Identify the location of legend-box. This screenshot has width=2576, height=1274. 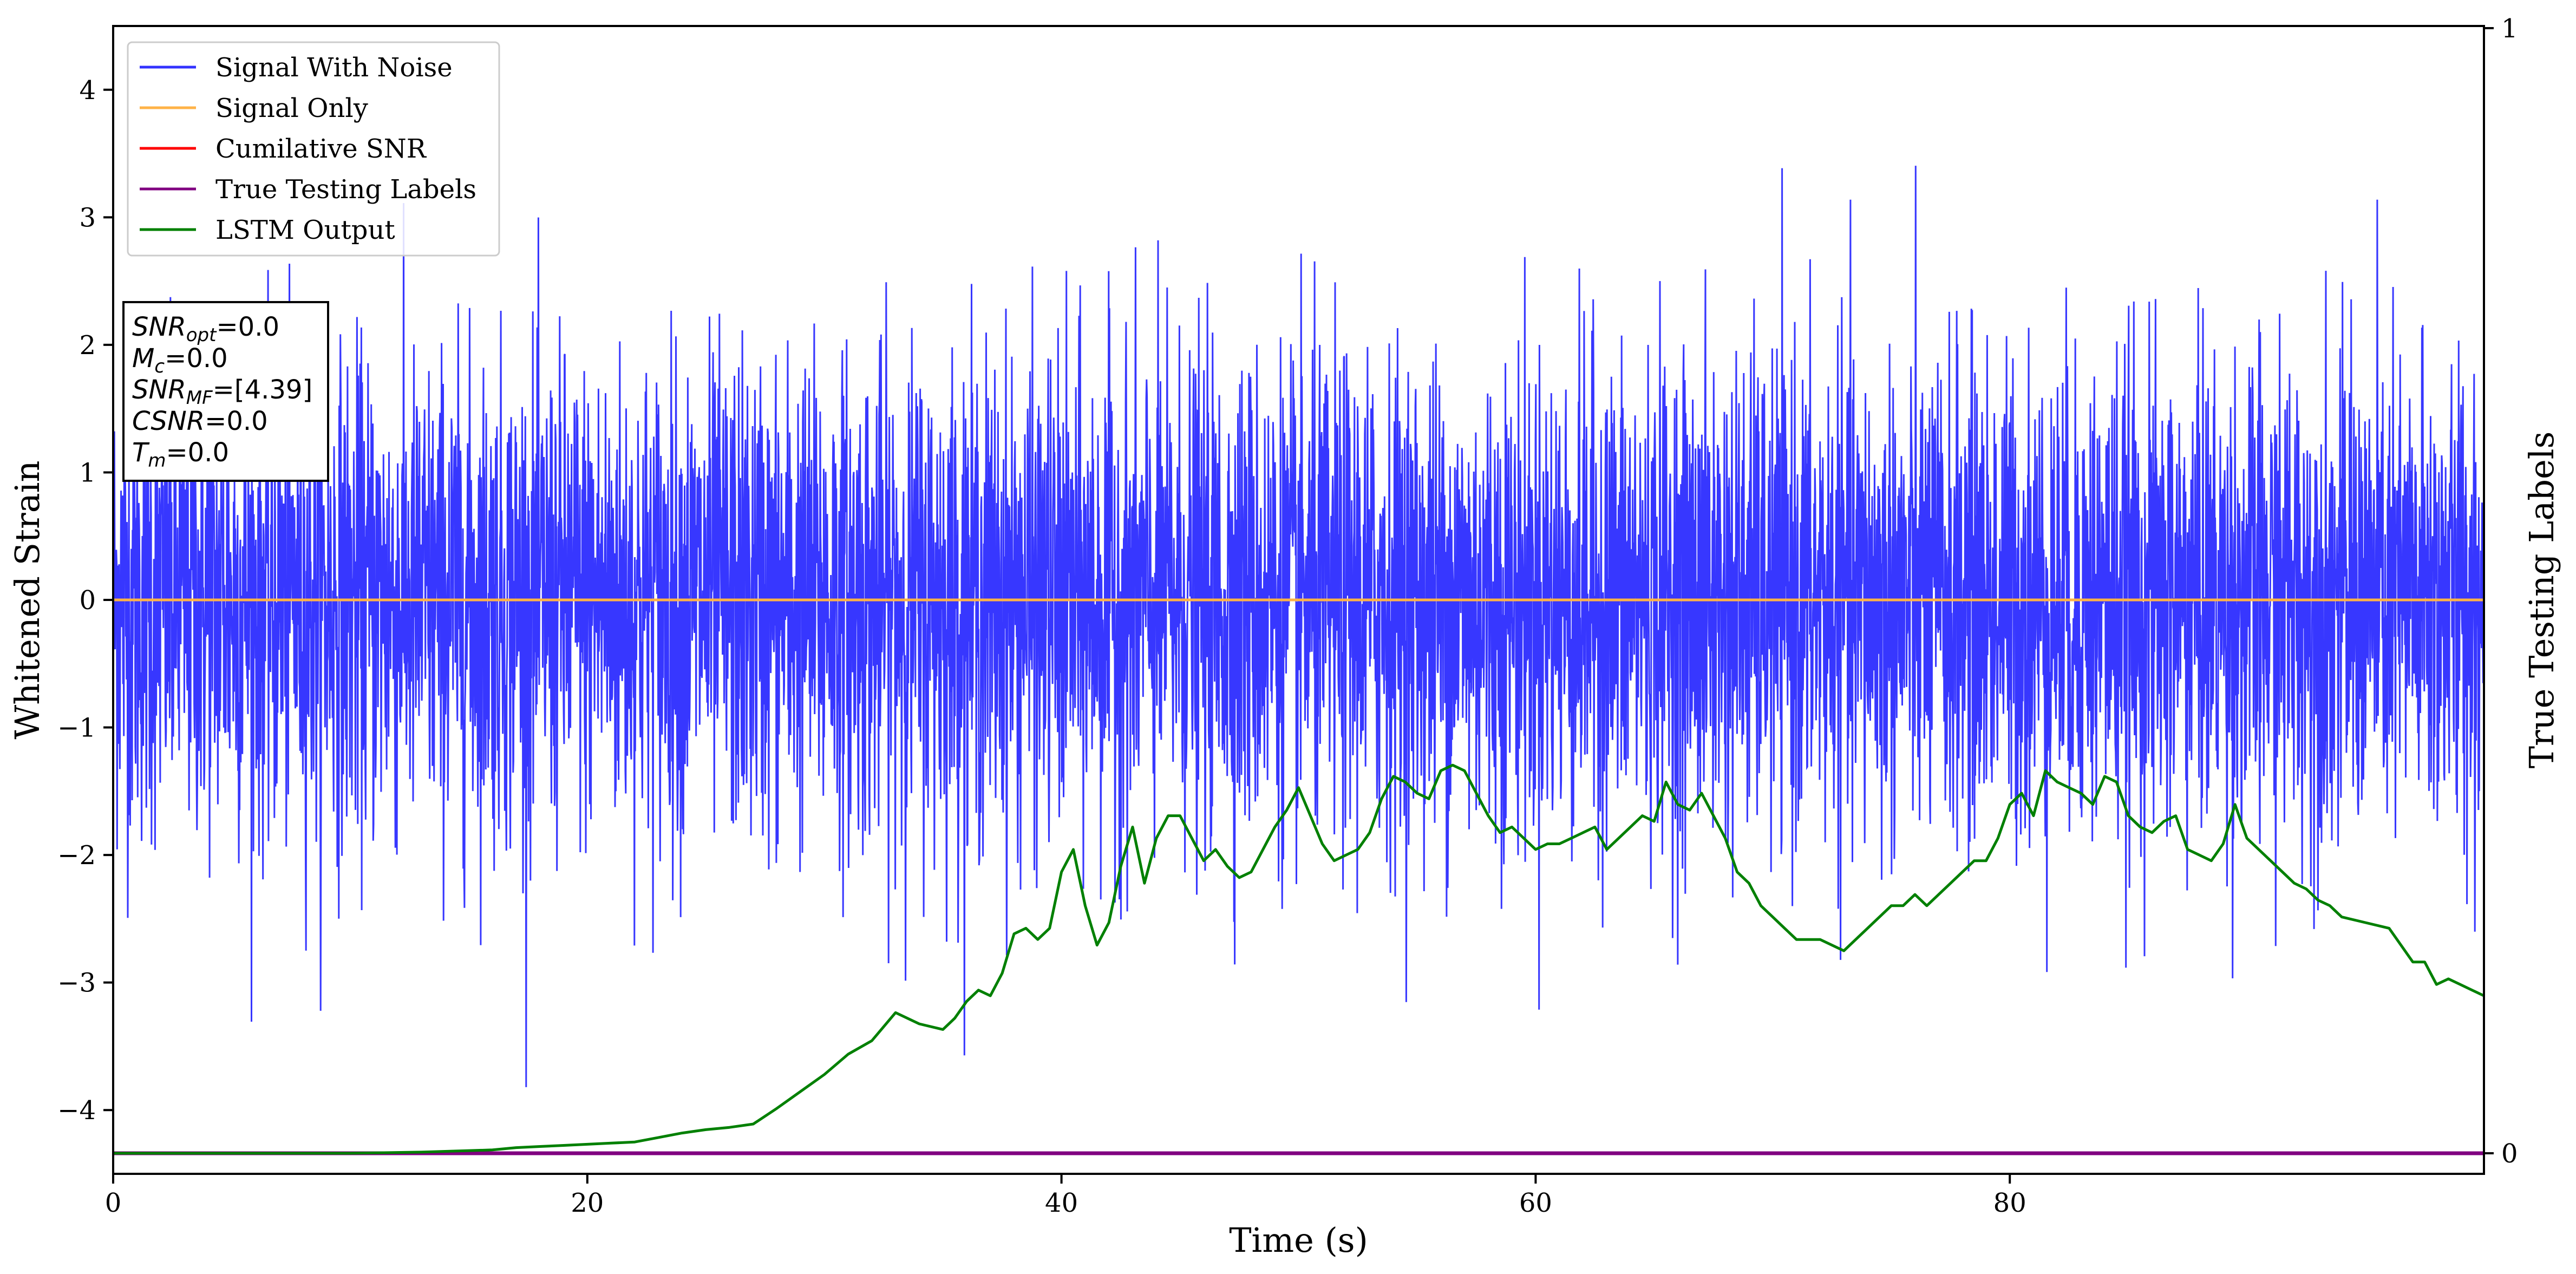
(313, 149).